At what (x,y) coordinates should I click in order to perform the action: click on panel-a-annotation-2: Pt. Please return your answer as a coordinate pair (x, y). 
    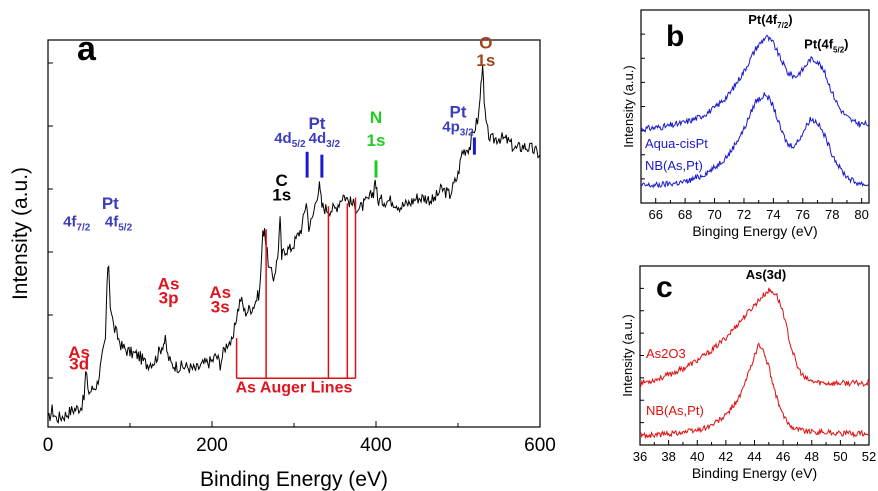
    Looking at the image, I should click on (110, 203).